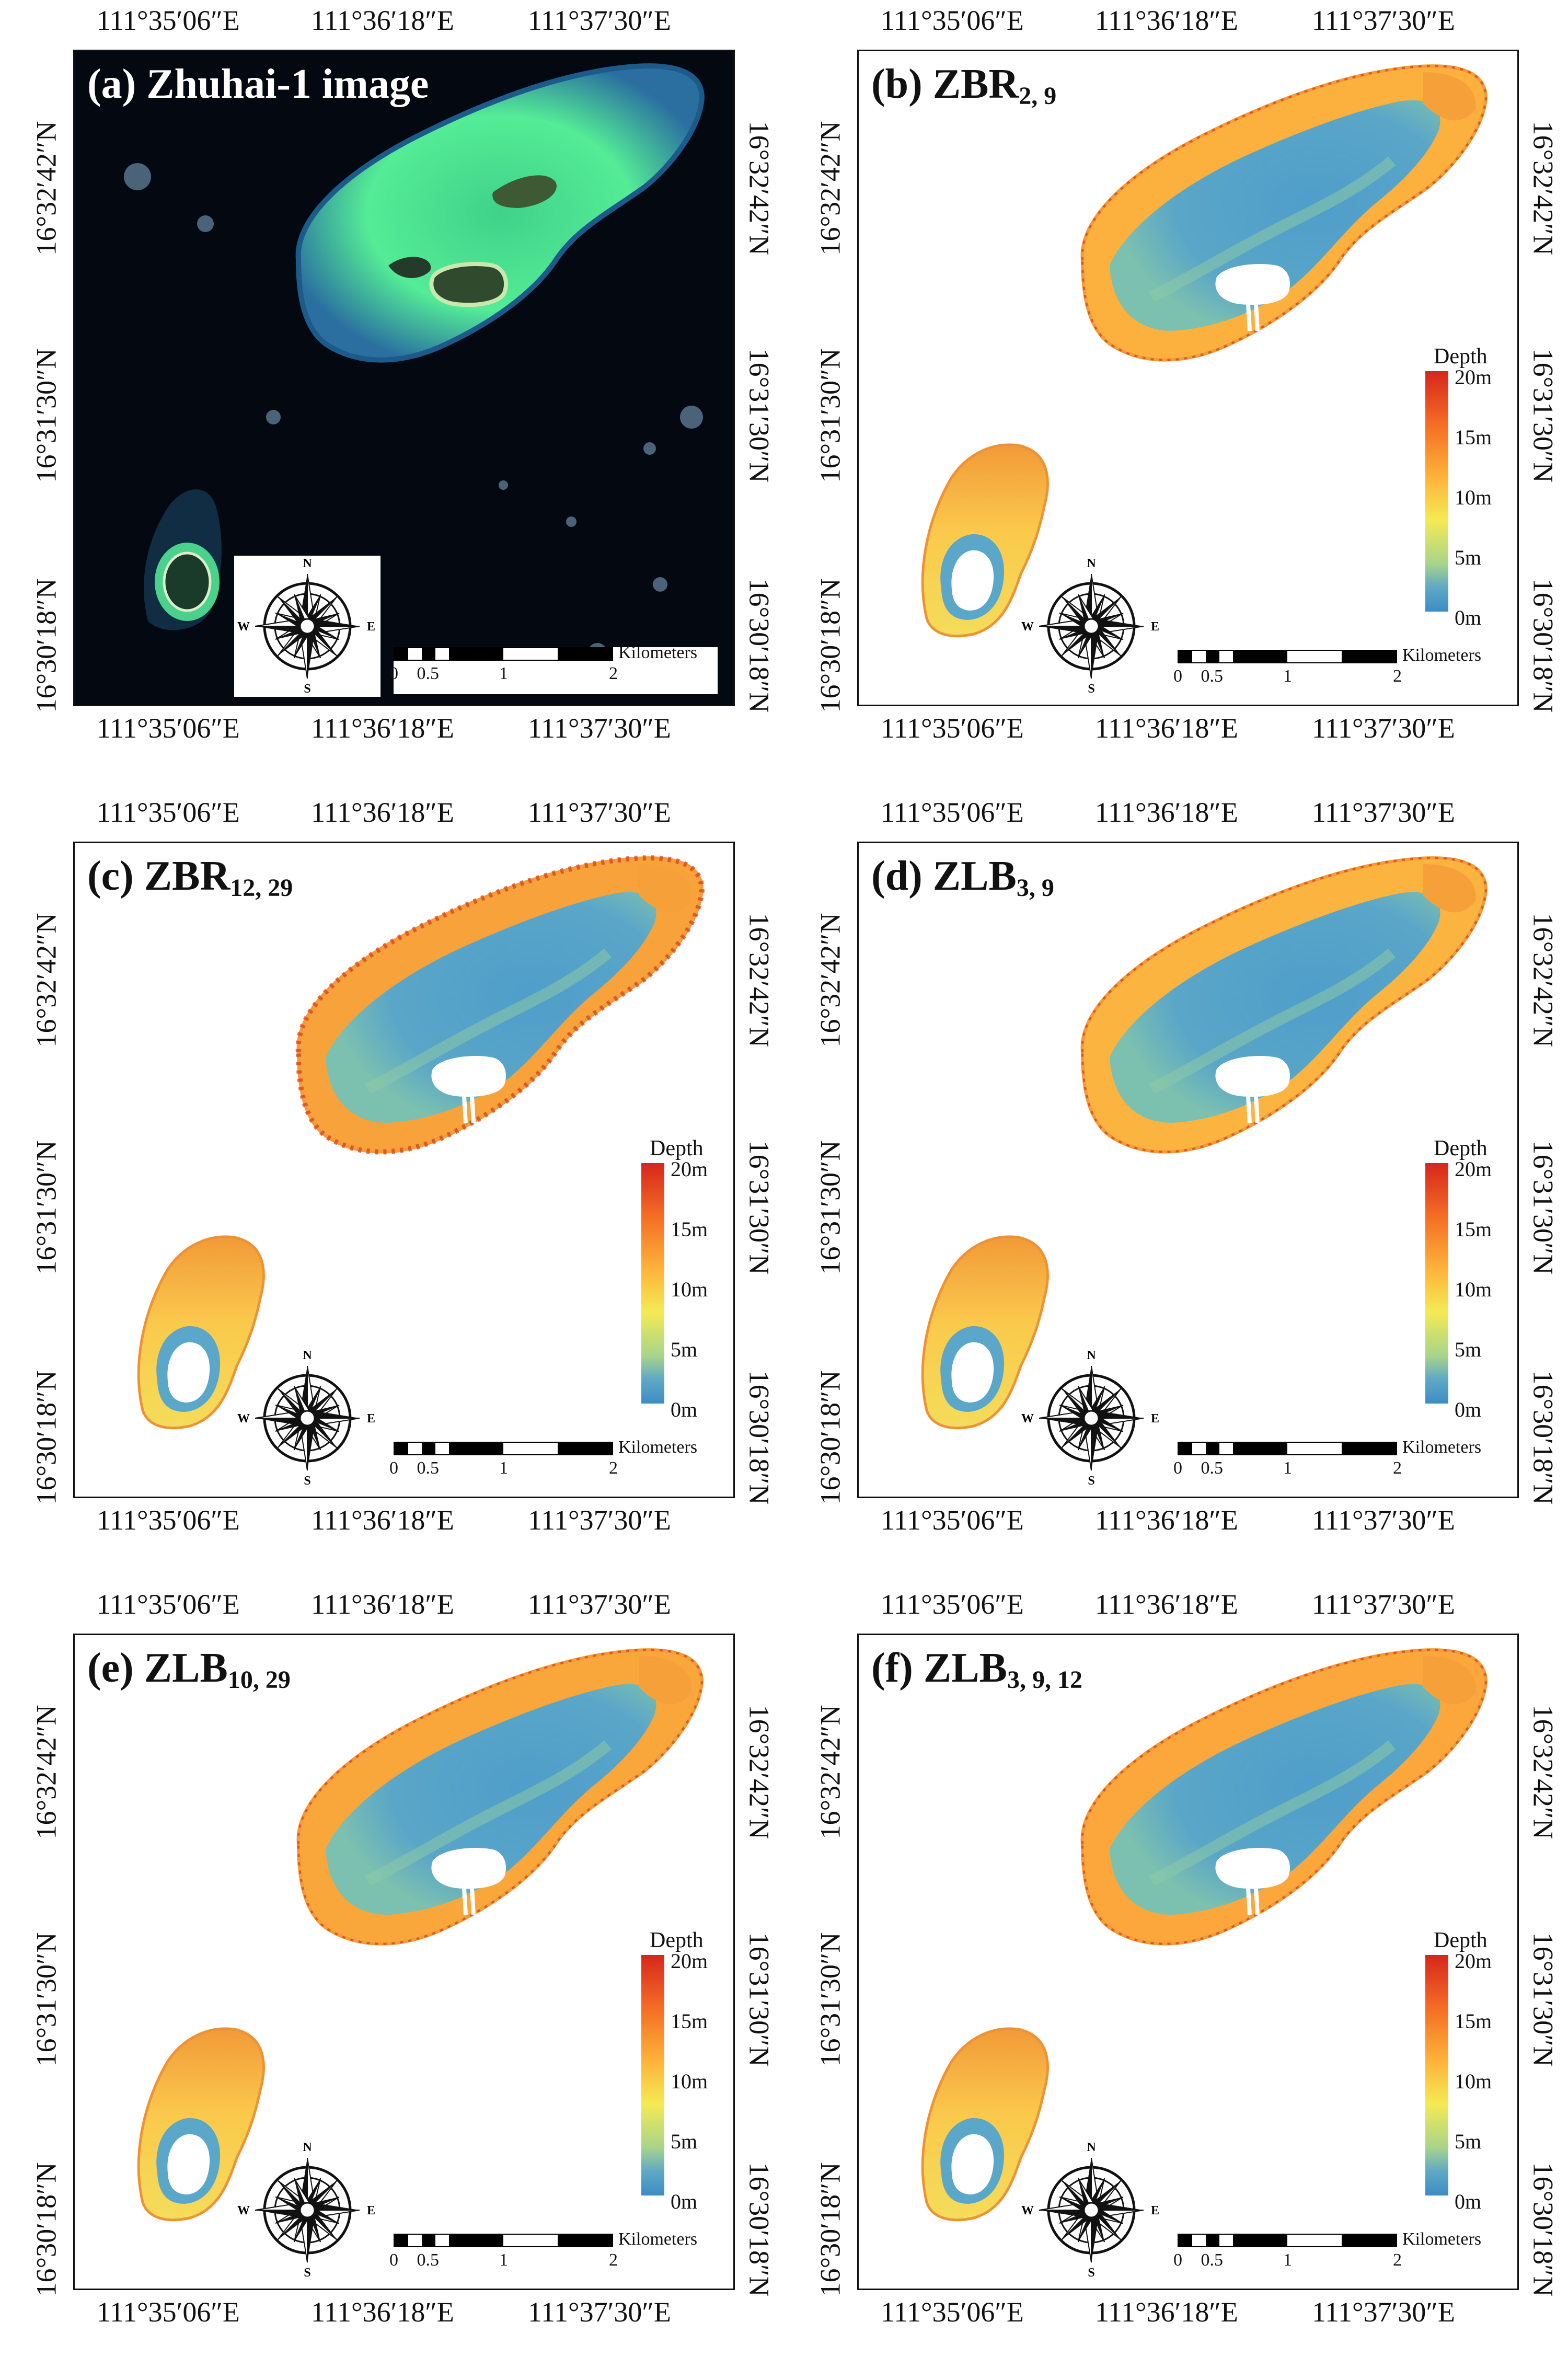 Image resolution: width=1568 pixels, height=2368 pixels. What do you see at coordinates (974, 876) in the screenshot?
I see `panel-name: ZLB` at bounding box center [974, 876].